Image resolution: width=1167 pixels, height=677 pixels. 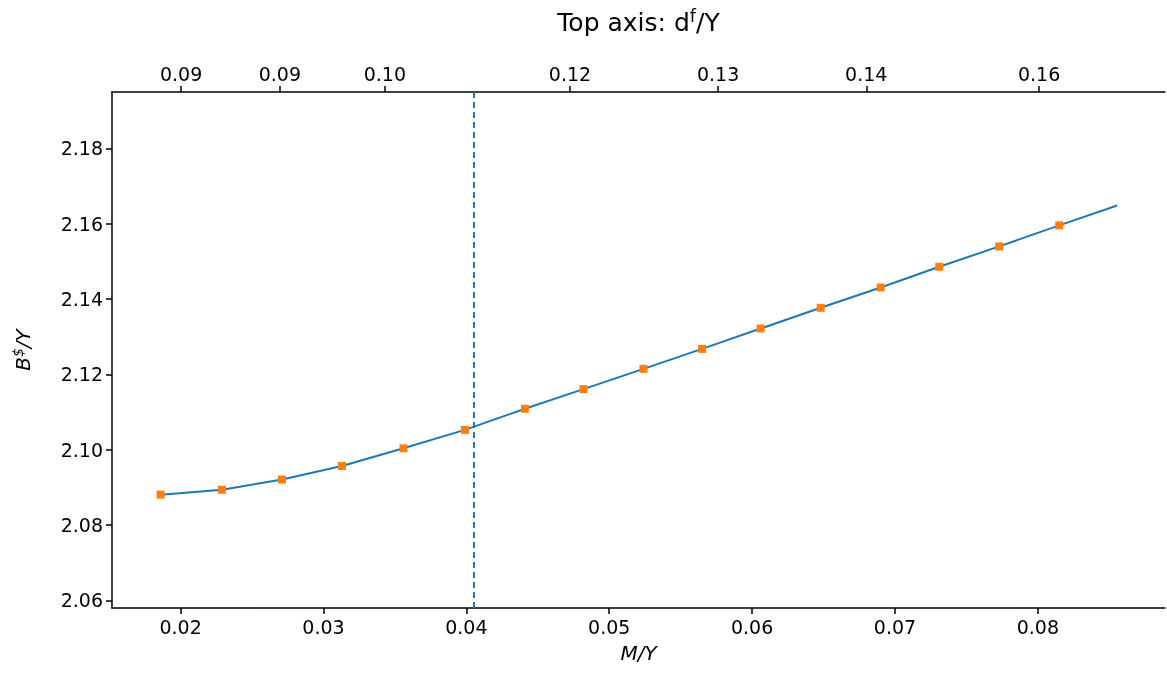 I want to click on y-tick-label: 2.06, so click(x=81, y=600).